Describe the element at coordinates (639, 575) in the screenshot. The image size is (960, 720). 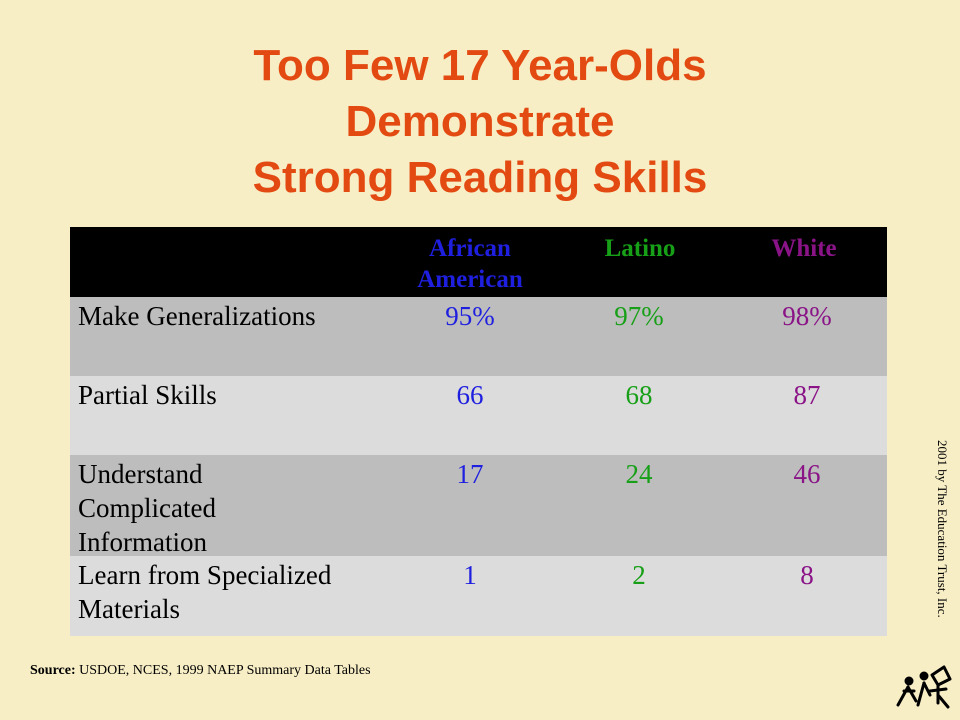
I see `cell-latino: 2` at that location.